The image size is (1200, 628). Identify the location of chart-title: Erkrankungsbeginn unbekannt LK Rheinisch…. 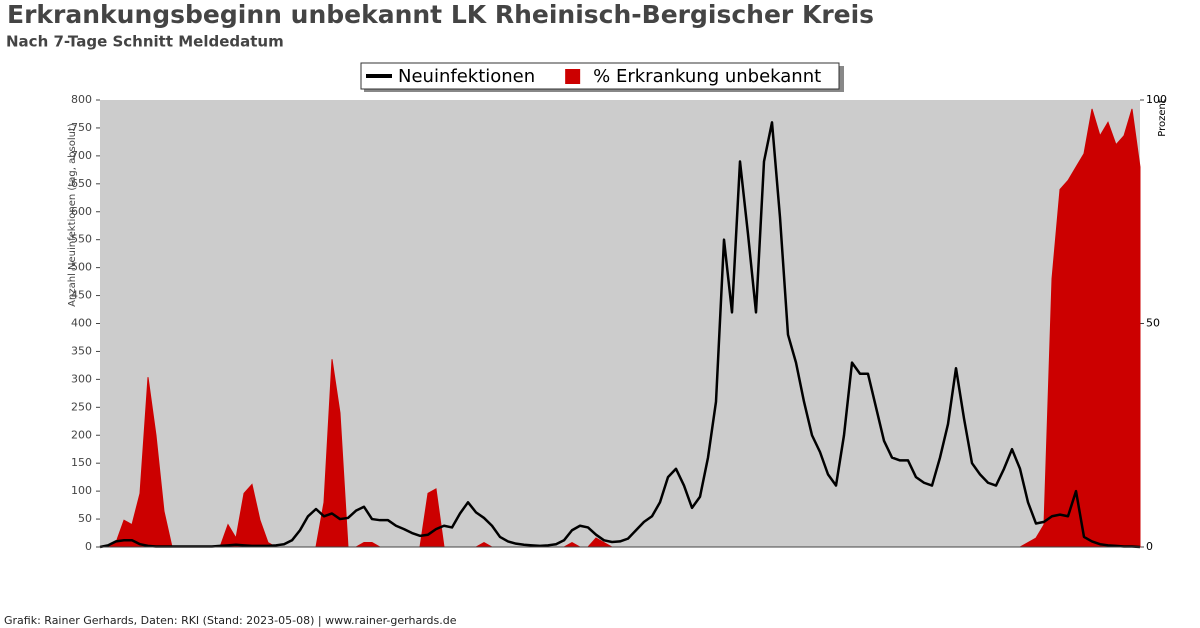
(440, 14).